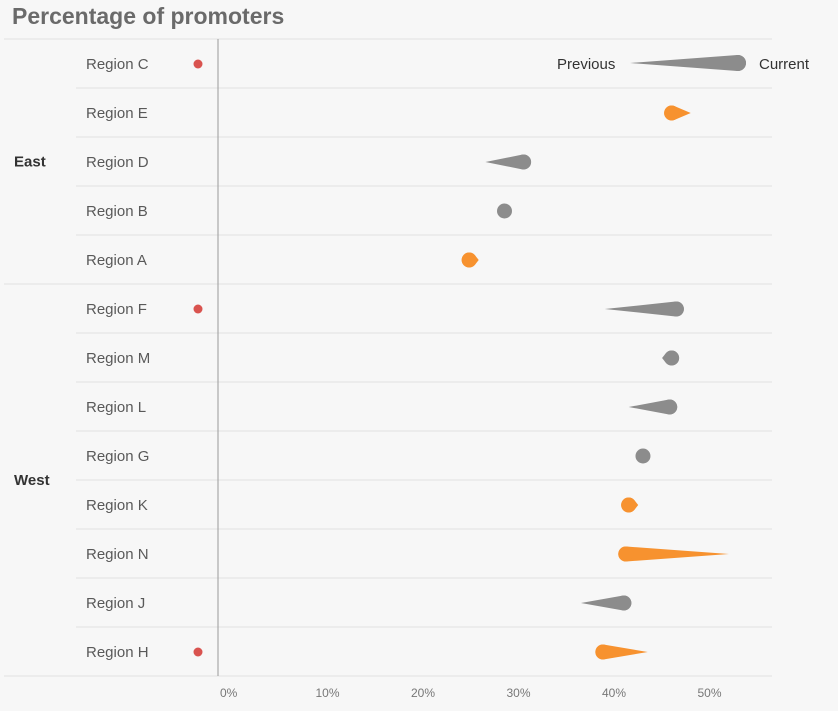 This screenshot has width=838, height=711. Describe the element at coordinates (115, 603) in the screenshot. I see `region-label: Region J` at that location.